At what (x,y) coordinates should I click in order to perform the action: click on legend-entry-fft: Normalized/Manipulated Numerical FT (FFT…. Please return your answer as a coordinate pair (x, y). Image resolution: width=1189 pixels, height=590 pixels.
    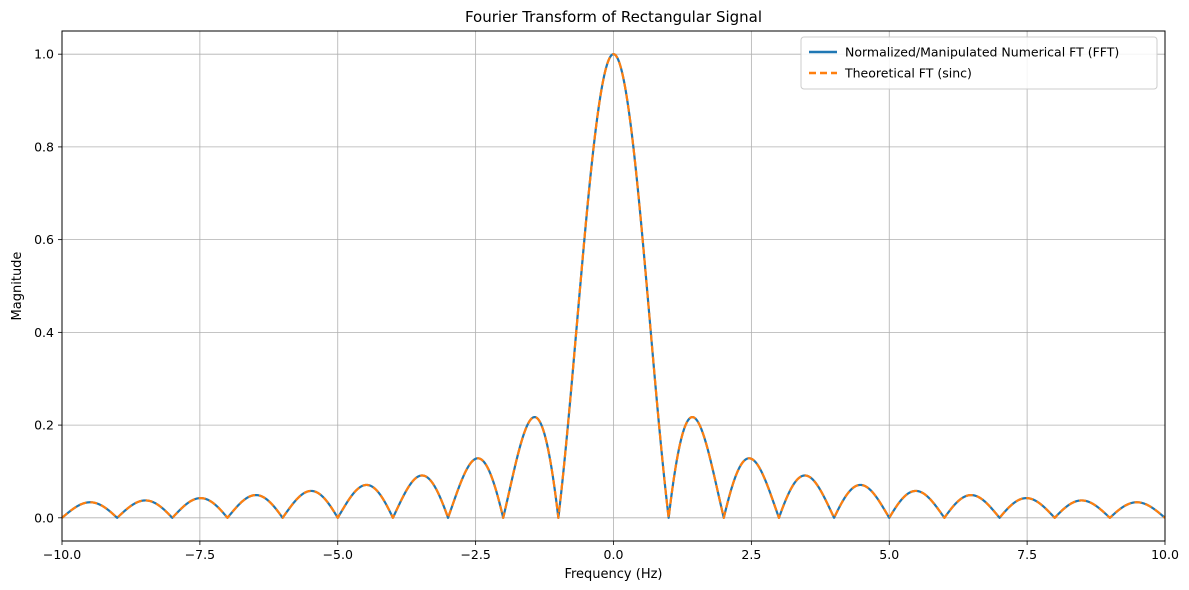
    Looking at the image, I should click on (982, 52).